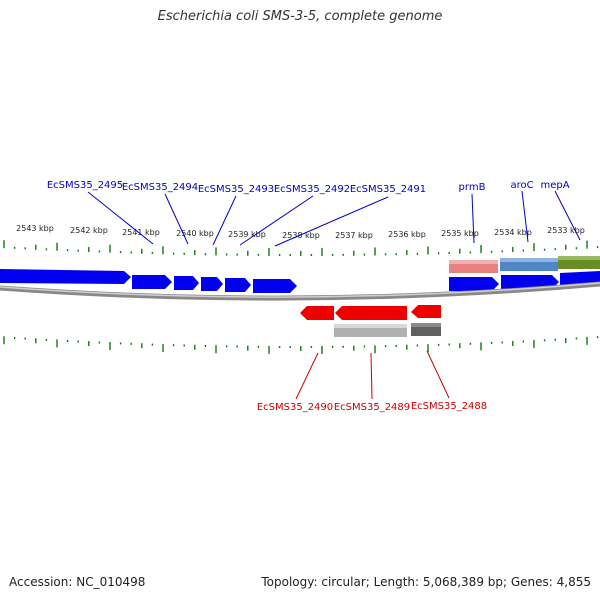 The width and height of the screenshot is (600, 600). What do you see at coordinates (77, 582) in the screenshot?
I see `accession-text: Accession: NC_010498` at bounding box center [77, 582].